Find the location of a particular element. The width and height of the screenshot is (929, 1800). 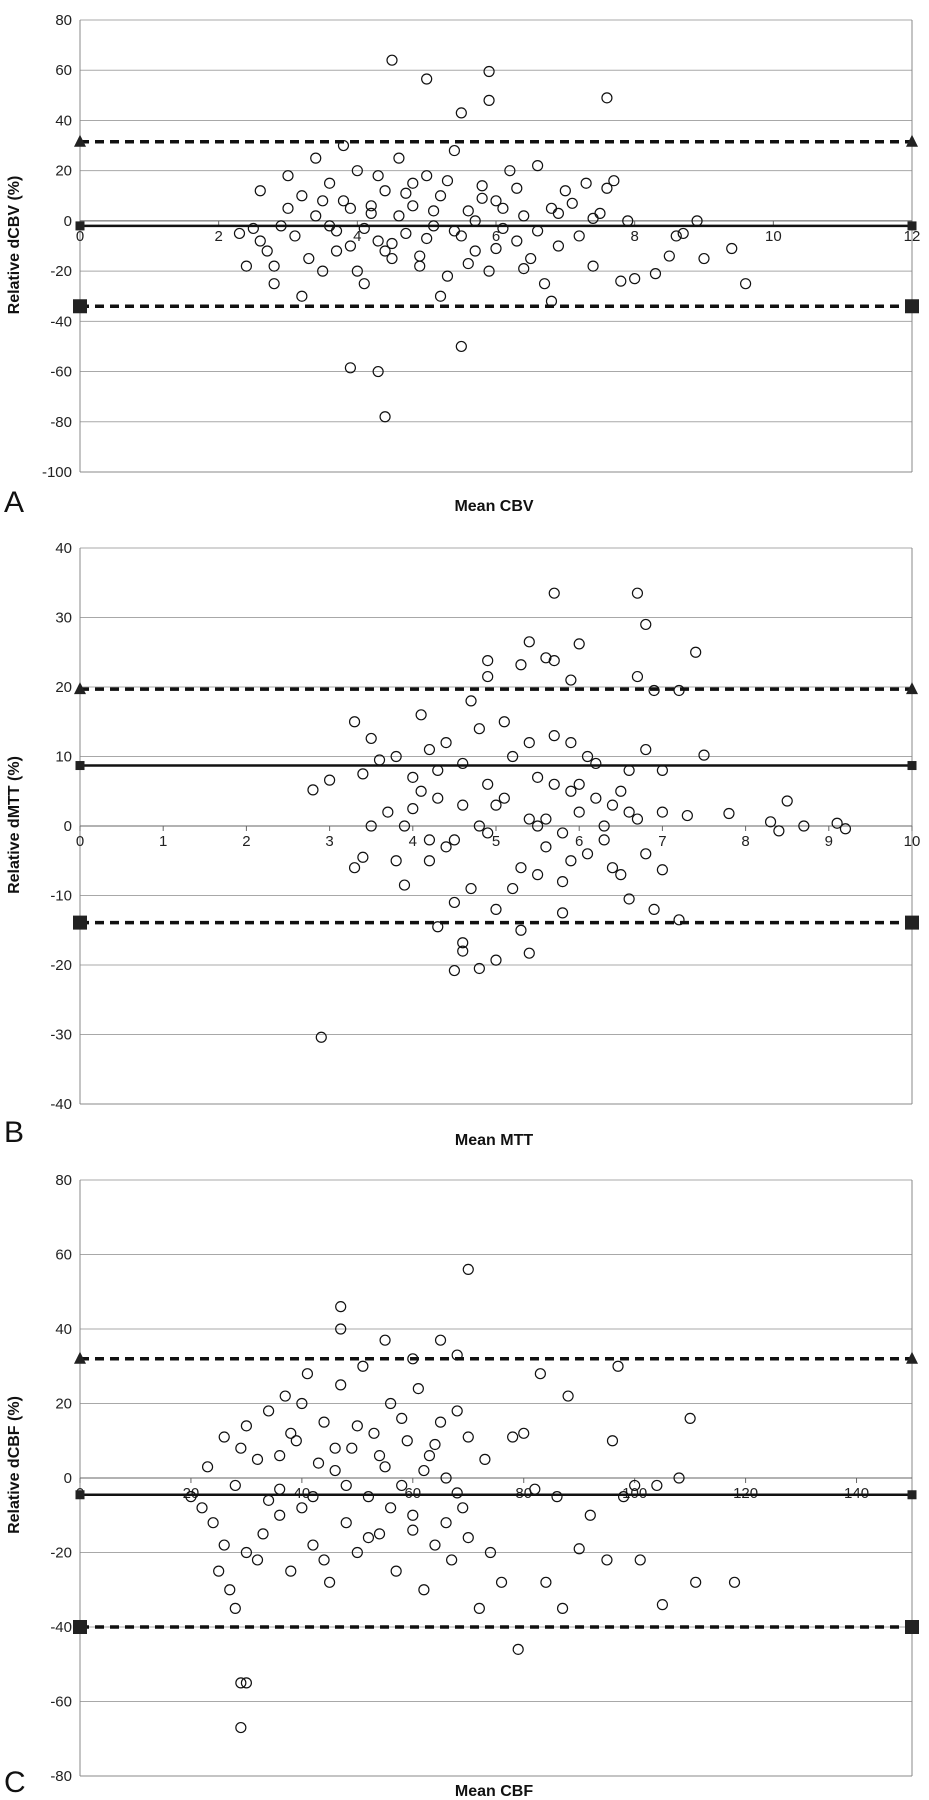

x-tick-label: 20 is located at coordinates (191, 1493).